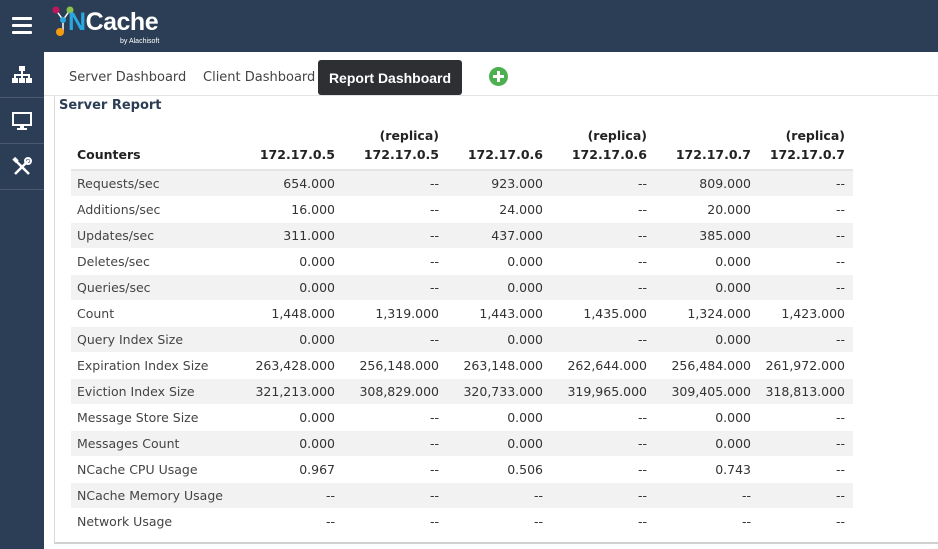 Image resolution: width=938 pixels, height=549 pixels. Describe the element at coordinates (603, 148) in the screenshot. I see `column-header: (replica) 172.17.0.6` at that location.